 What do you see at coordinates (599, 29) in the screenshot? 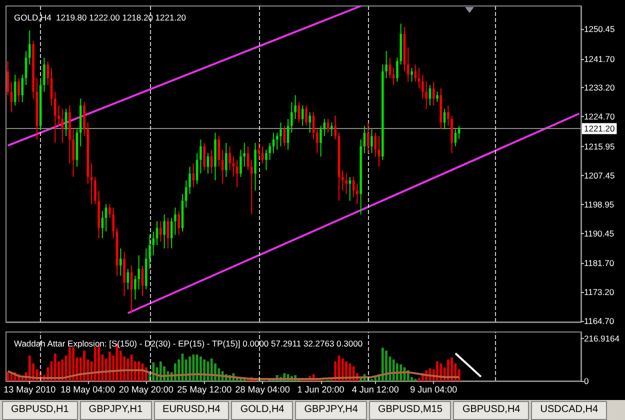
I see `y-tick-label: 1250.45` at bounding box center [599, 29].